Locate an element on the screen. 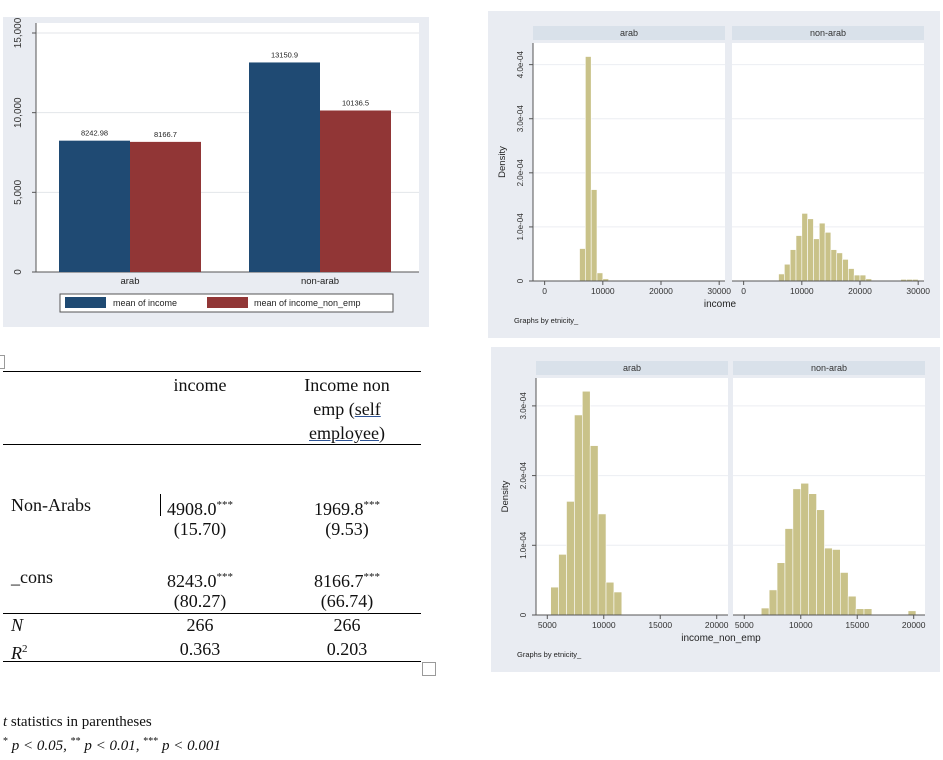 The width and height of the screenshot is (943, 760). row-label-r2: R2 is located at coordinates (19, 653).